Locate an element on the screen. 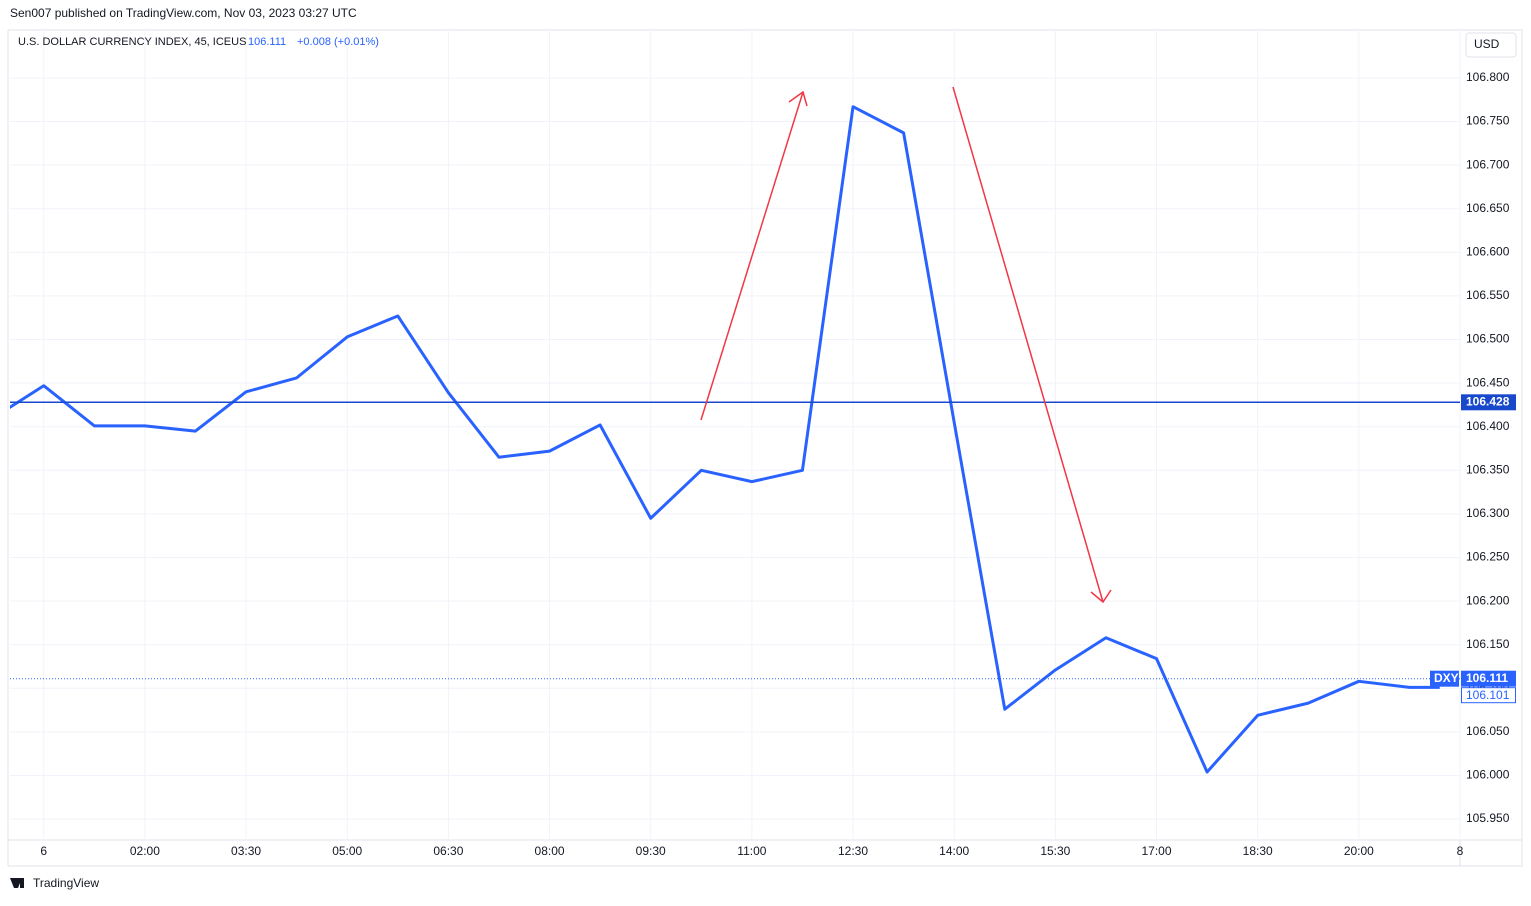 This screenshot has height=906, width=1531. x-tick-label: 17:00 is located at coordinates (1156, 851).